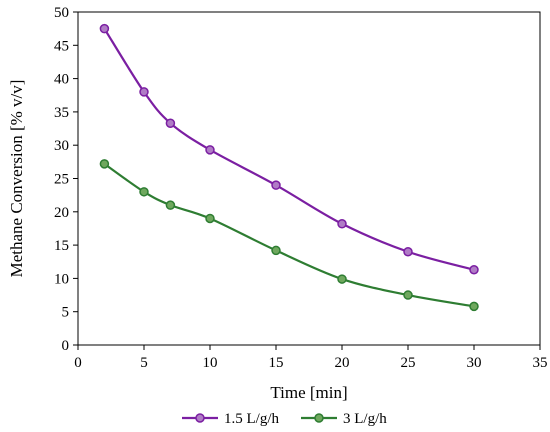  I want to click on x-tick-label: 5, so click(144, 363).